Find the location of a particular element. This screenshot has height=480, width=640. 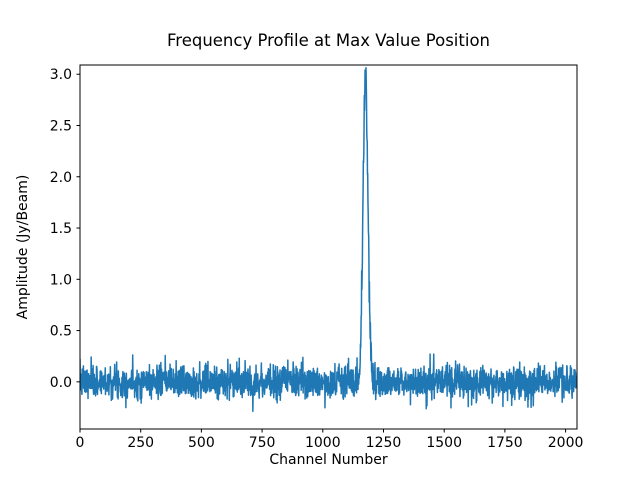

x-tick-label: 2000 is located at coordinates (566, 443).